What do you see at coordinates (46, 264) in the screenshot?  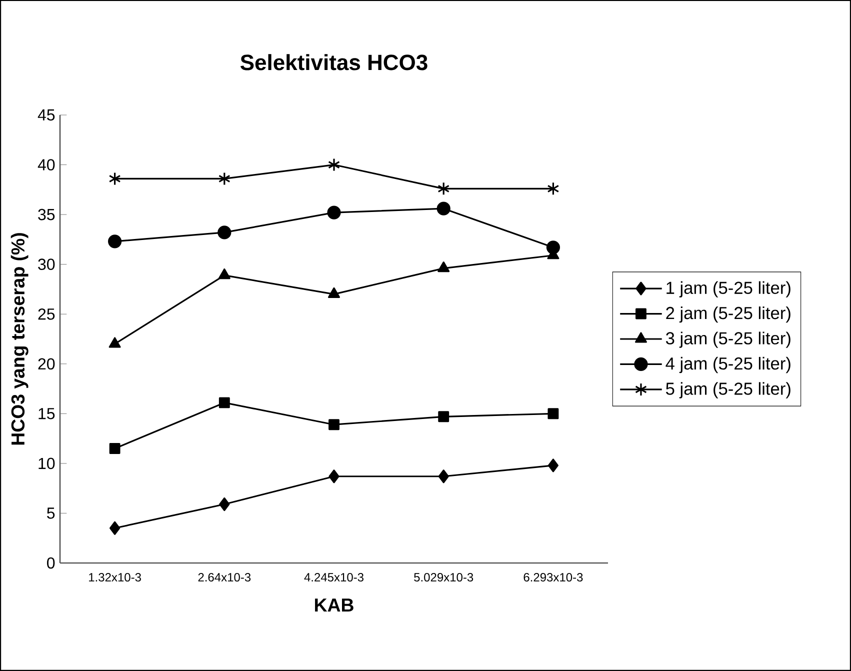 I see `y-tick-label: 30` at bounding box center [46, 264].